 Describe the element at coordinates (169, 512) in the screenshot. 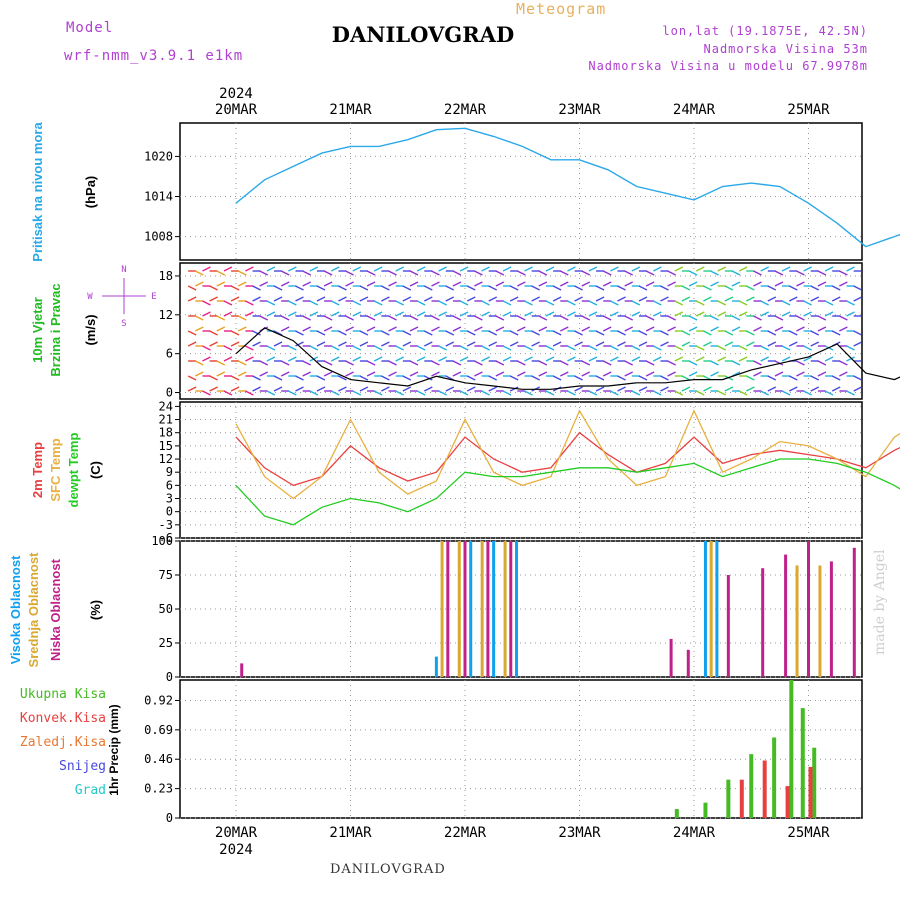

I see `y-tick-label: 0` at that location.